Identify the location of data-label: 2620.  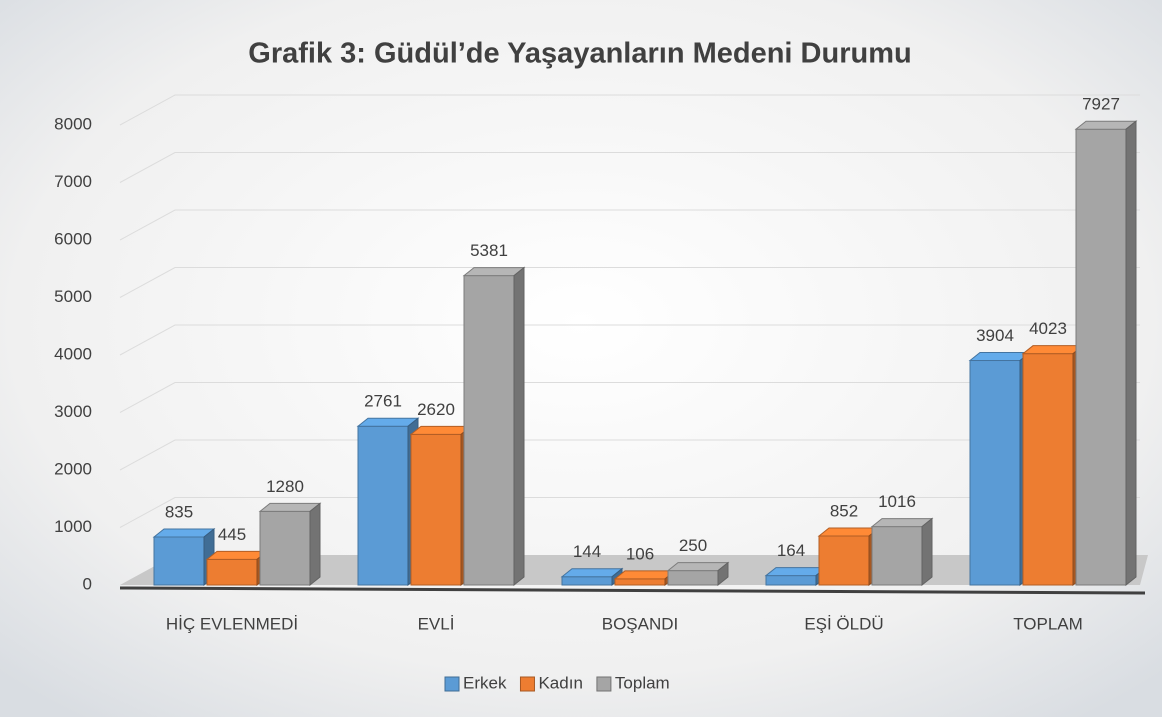
(436, 409).